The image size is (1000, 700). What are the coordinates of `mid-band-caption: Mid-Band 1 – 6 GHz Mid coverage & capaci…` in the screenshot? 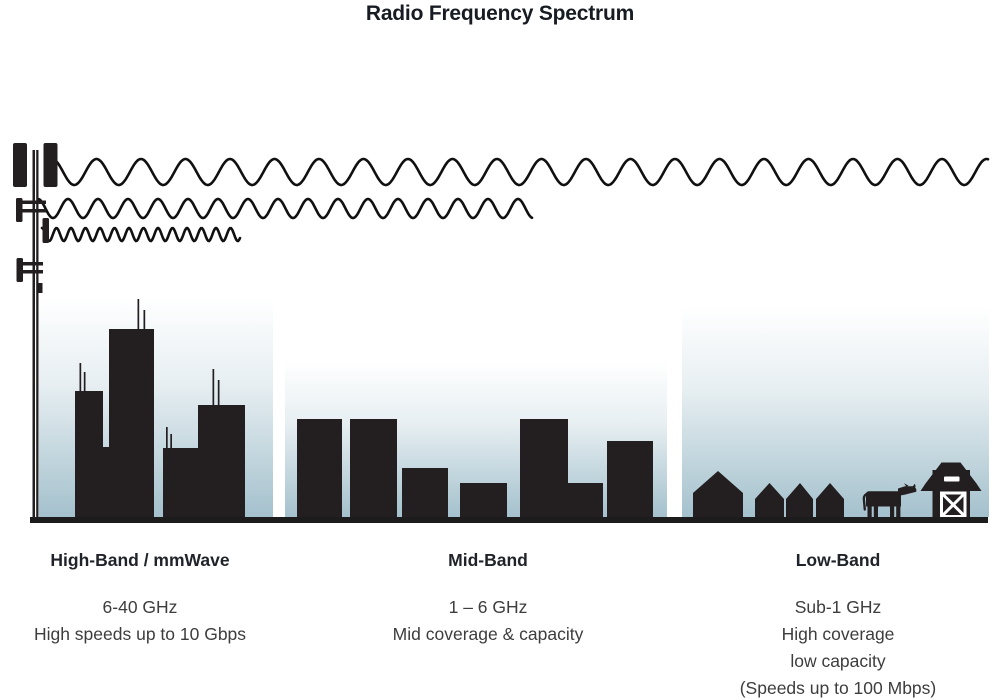 It's located at (488, 598).